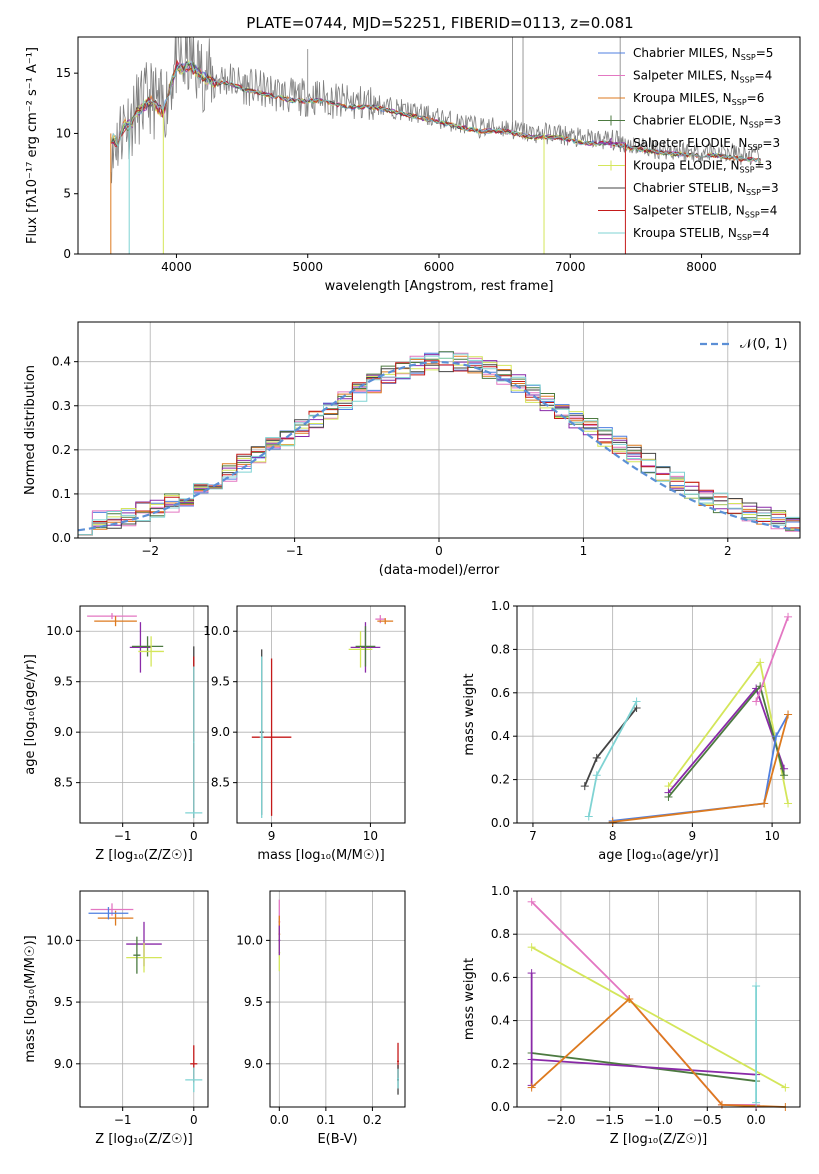 This screenshot has width=819, height=1174. I want to click on legend-entry-text: Kroupa ELODIE, N, so click(686, 166).